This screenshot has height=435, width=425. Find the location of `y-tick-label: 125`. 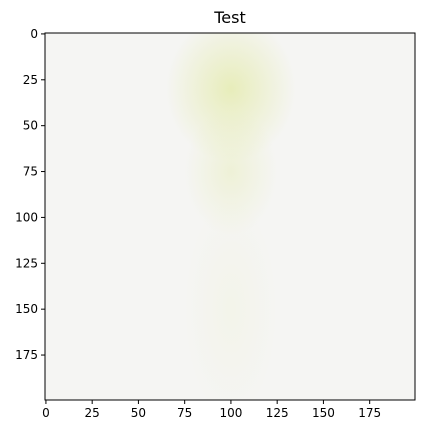

y-tick-label: 125 is located at coordinates (26, 263).